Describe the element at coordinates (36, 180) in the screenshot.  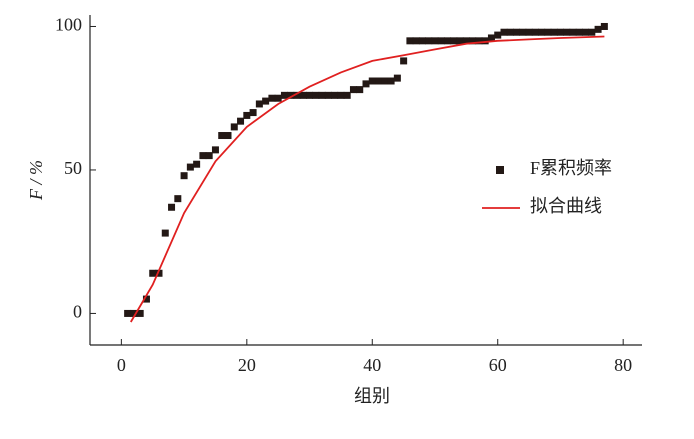
I see `y-axis-label: F / %` at that location.